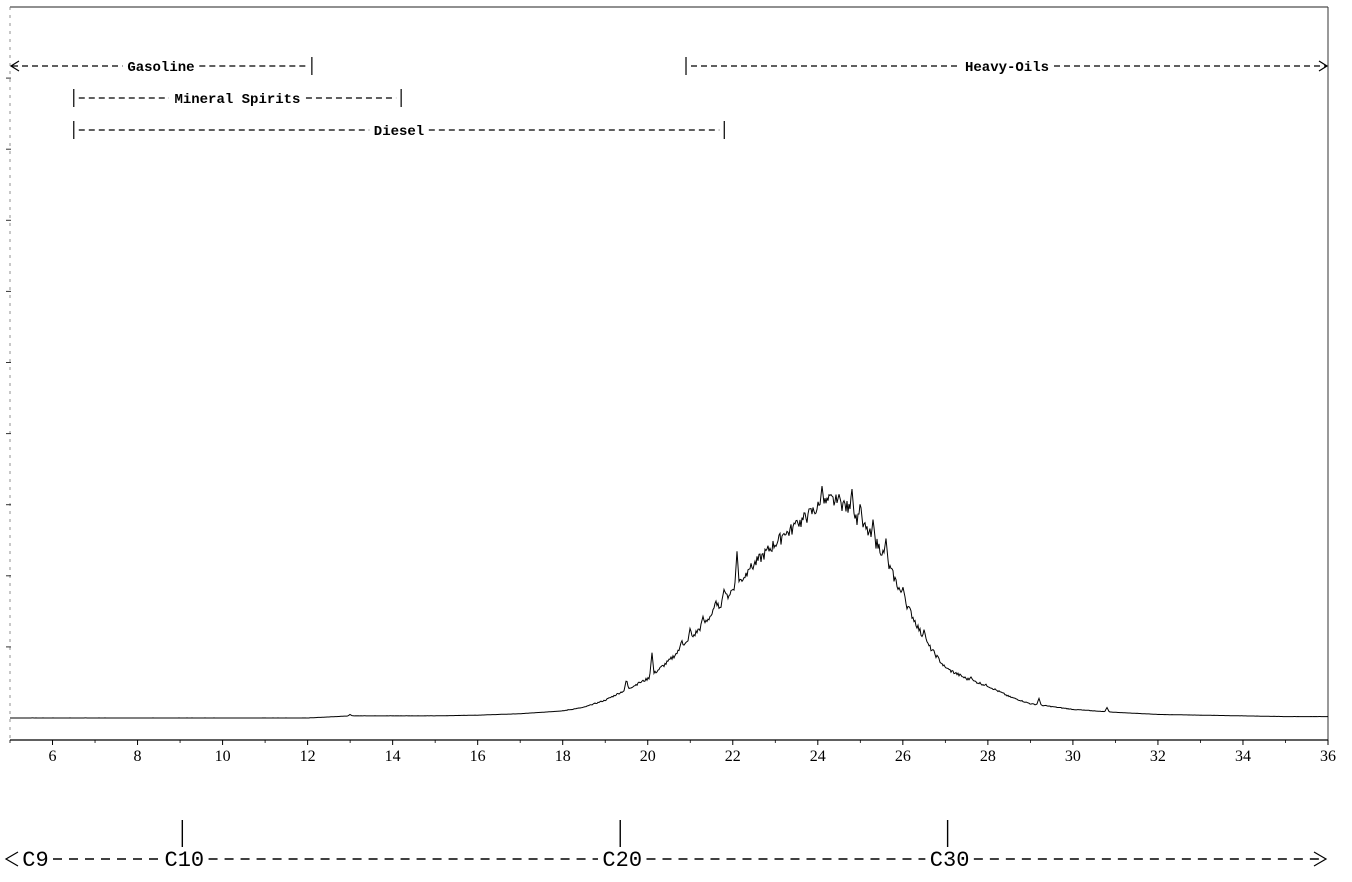  Describe the element at coordinates (1320, 859) in the screenshot. I see `carbon-arrow-right-icon` at that location.